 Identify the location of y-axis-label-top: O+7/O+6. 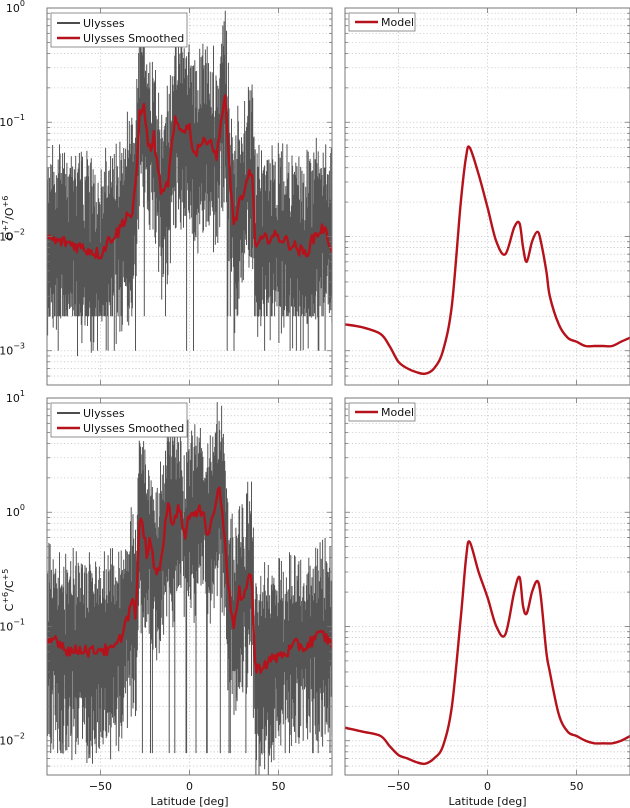
(8, 218).